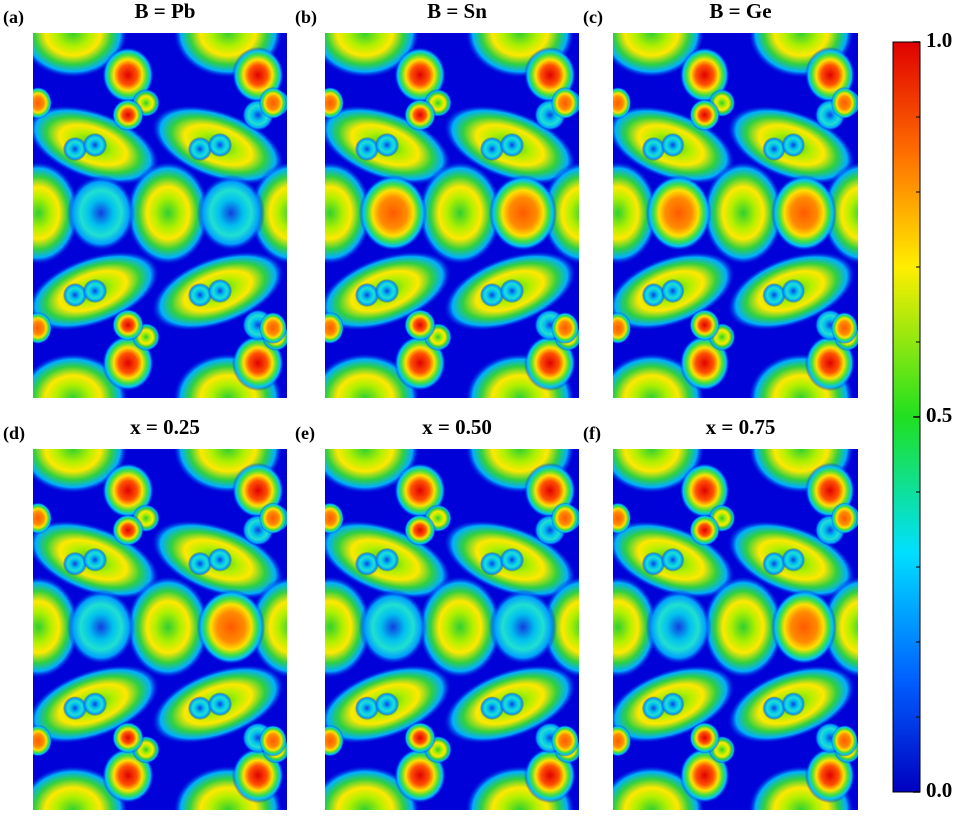  Describe the element at coordinates (14, 433) in the screenshot. I see `panel-label: (d)` at that location.